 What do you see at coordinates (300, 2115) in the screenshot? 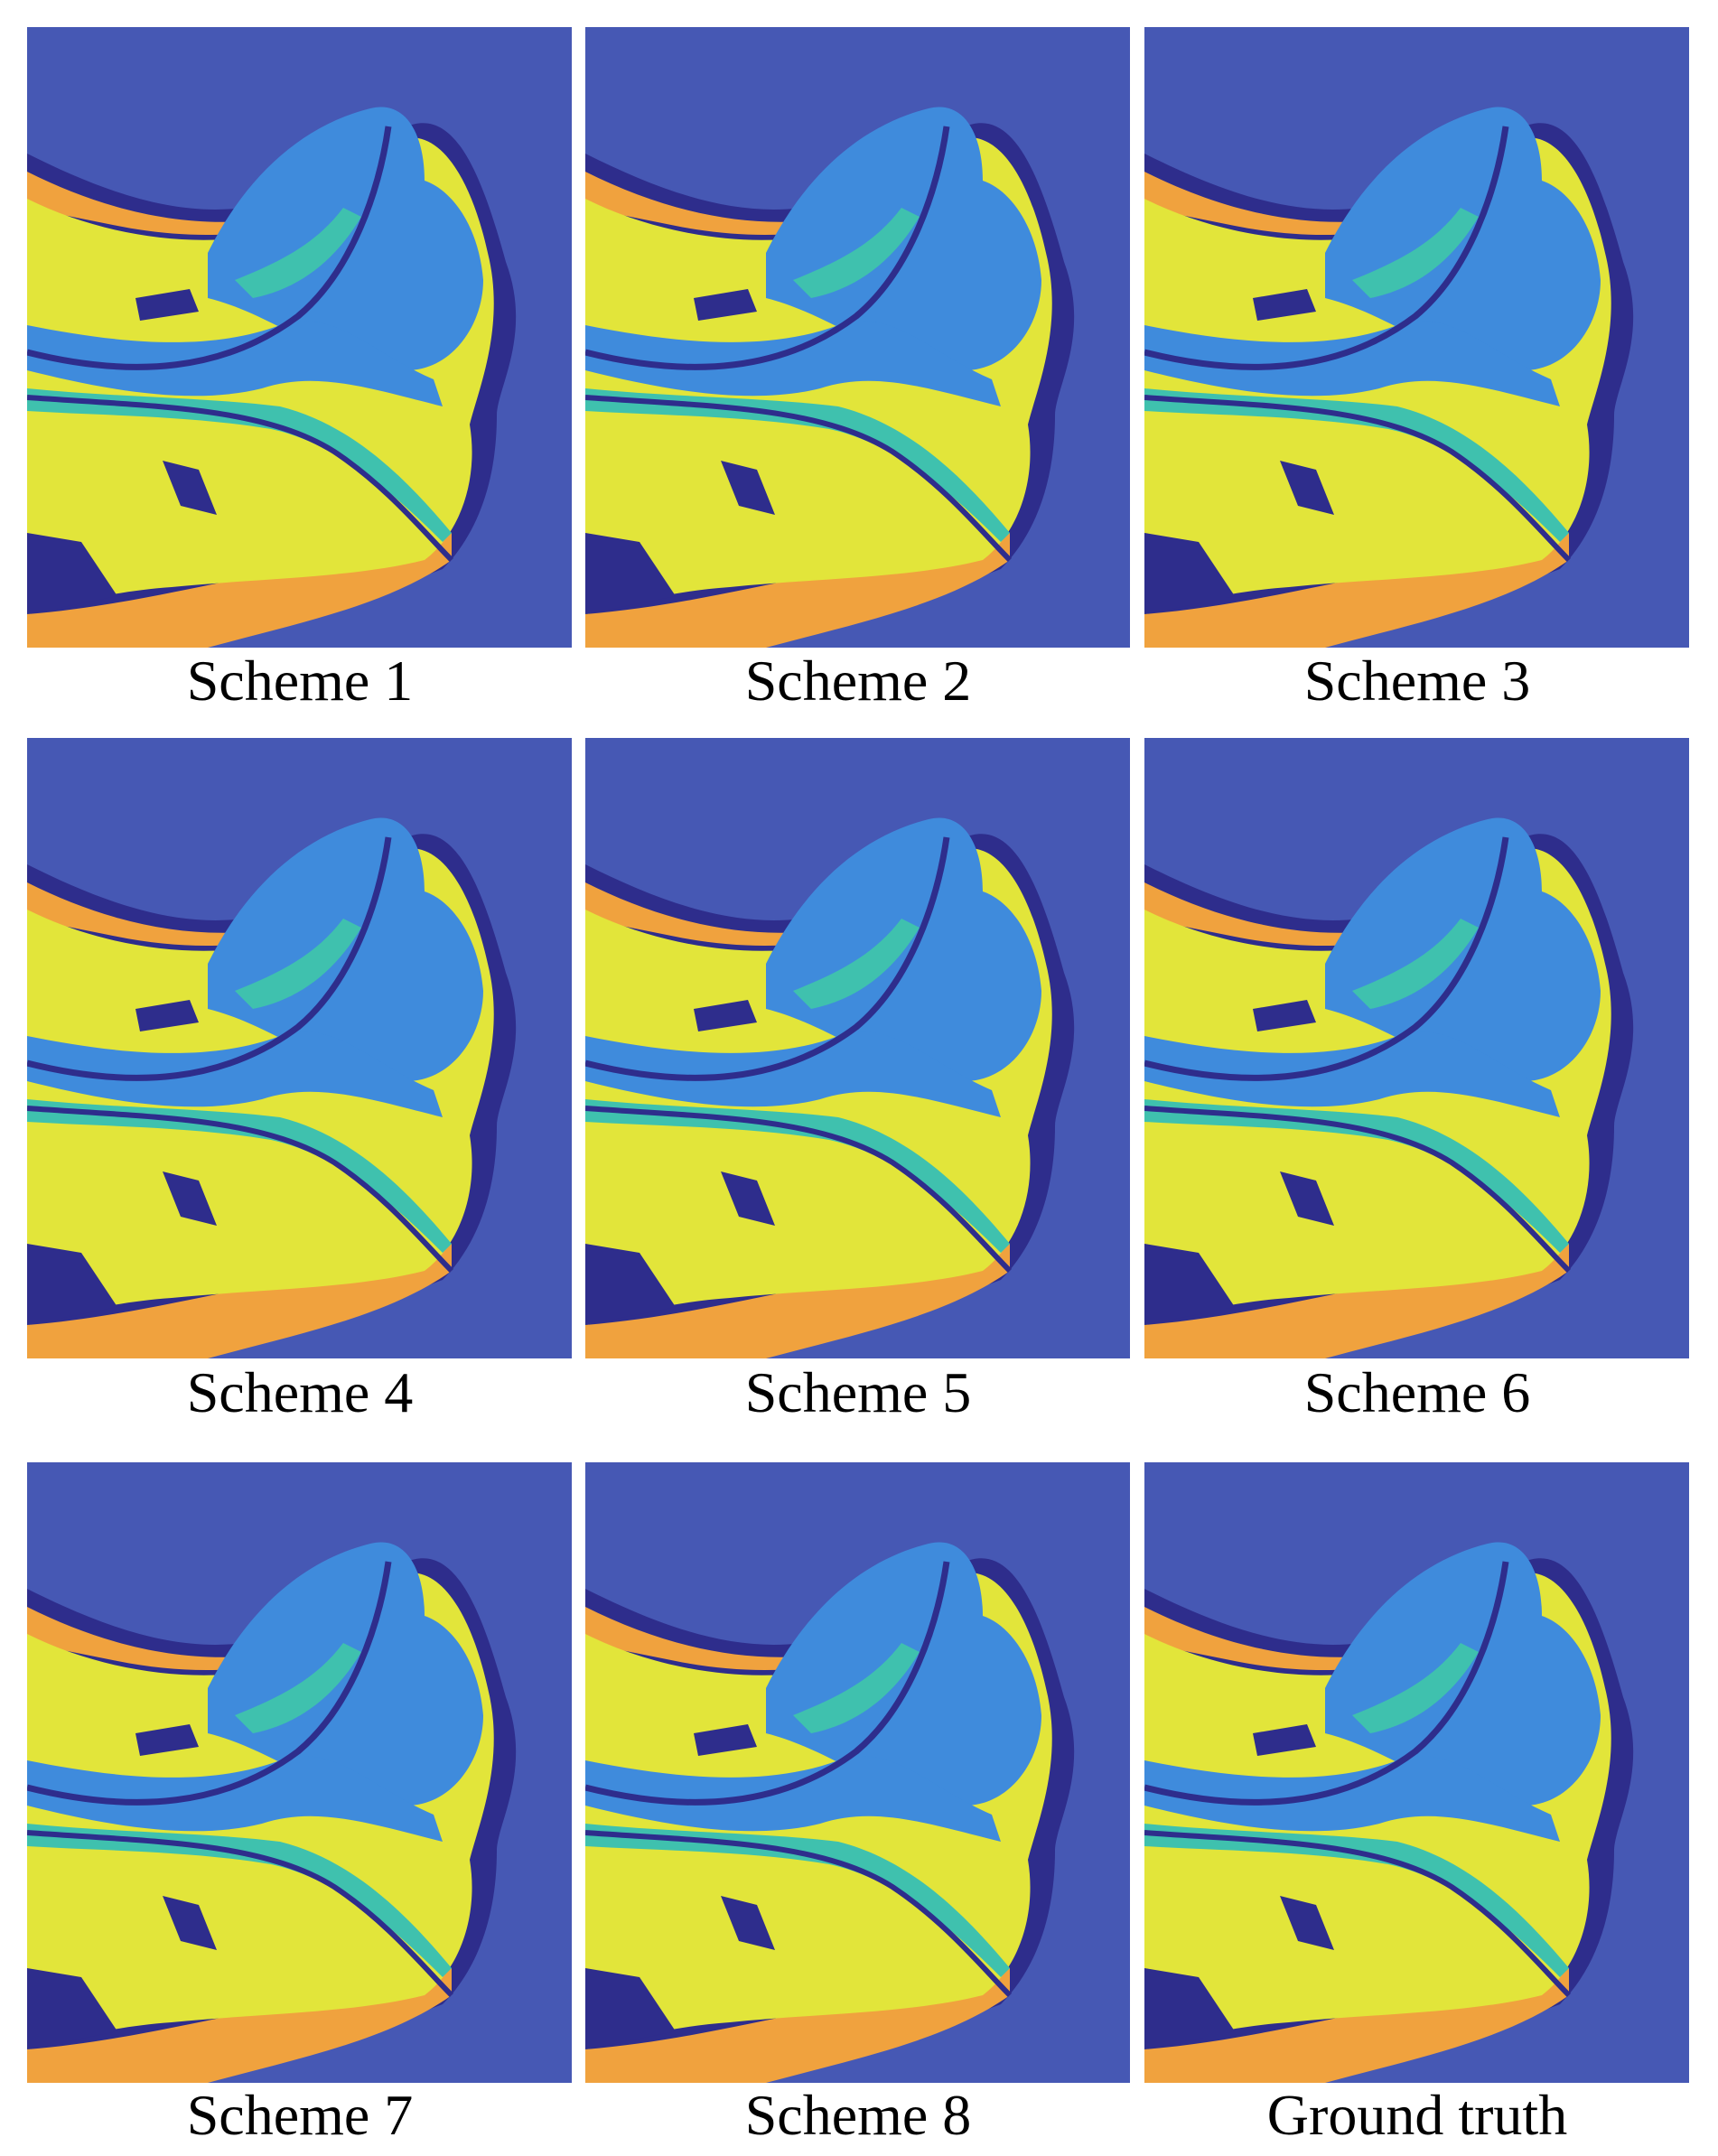
I see `panel-label: Scheme 7` at bounding box center [300, 2115].